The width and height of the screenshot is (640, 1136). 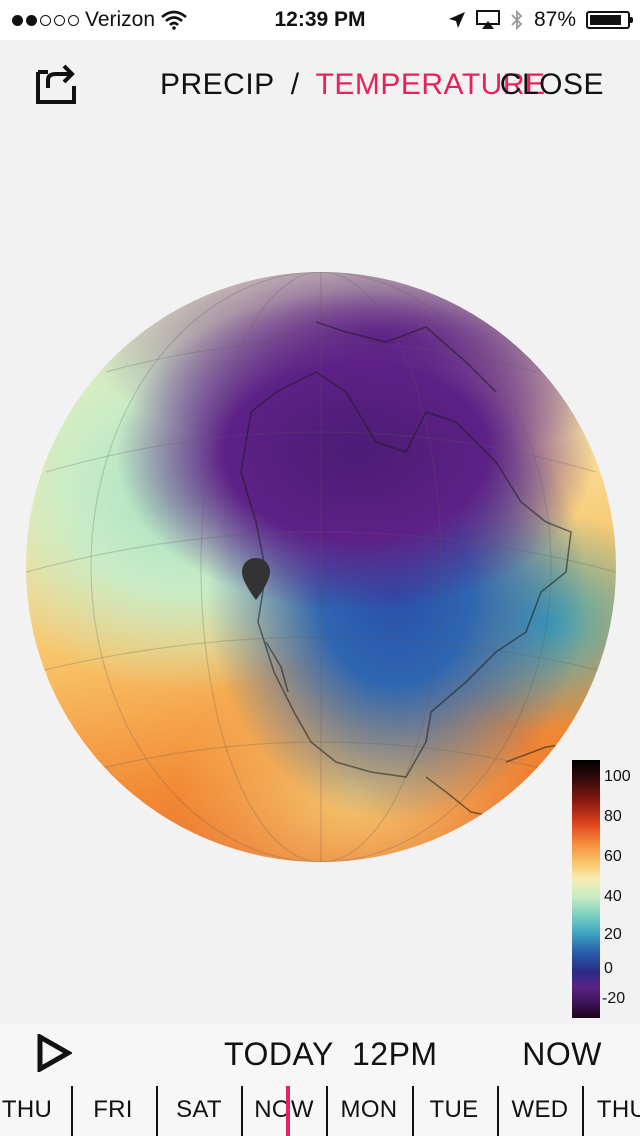 I want to click on current-time-label: TODAY 12PM, so click(x=331, y=1054).